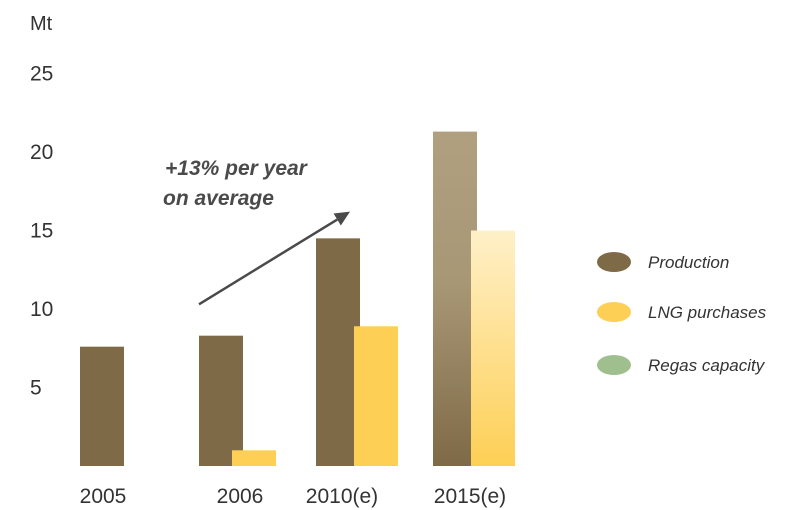 This screenshot has height=510, width=799. Describe the element at coordinates (41, 24) in the screenshot. I see `y-axis-unit: Mt` at that location.